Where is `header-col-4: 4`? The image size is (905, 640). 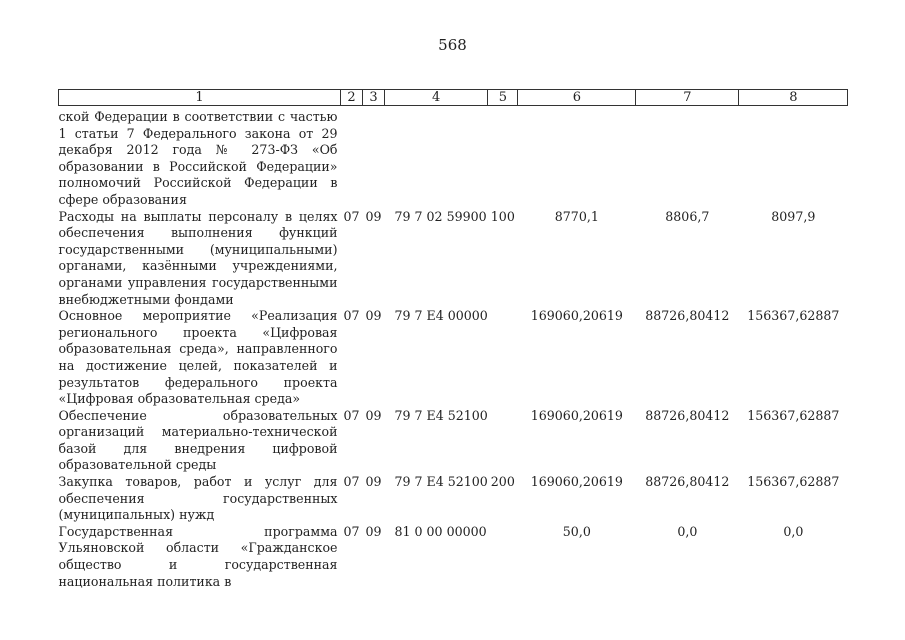
header-col-4: 4 is located at coordinates (436, 97).